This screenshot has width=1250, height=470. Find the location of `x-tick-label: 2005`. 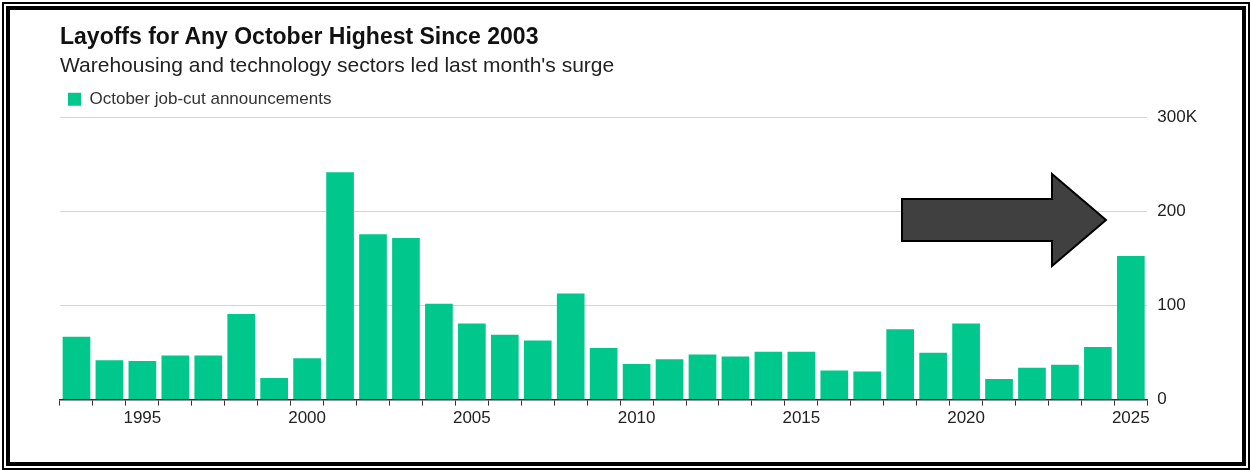

x-tick-label: 2005 is located at coordinates (471, 418).